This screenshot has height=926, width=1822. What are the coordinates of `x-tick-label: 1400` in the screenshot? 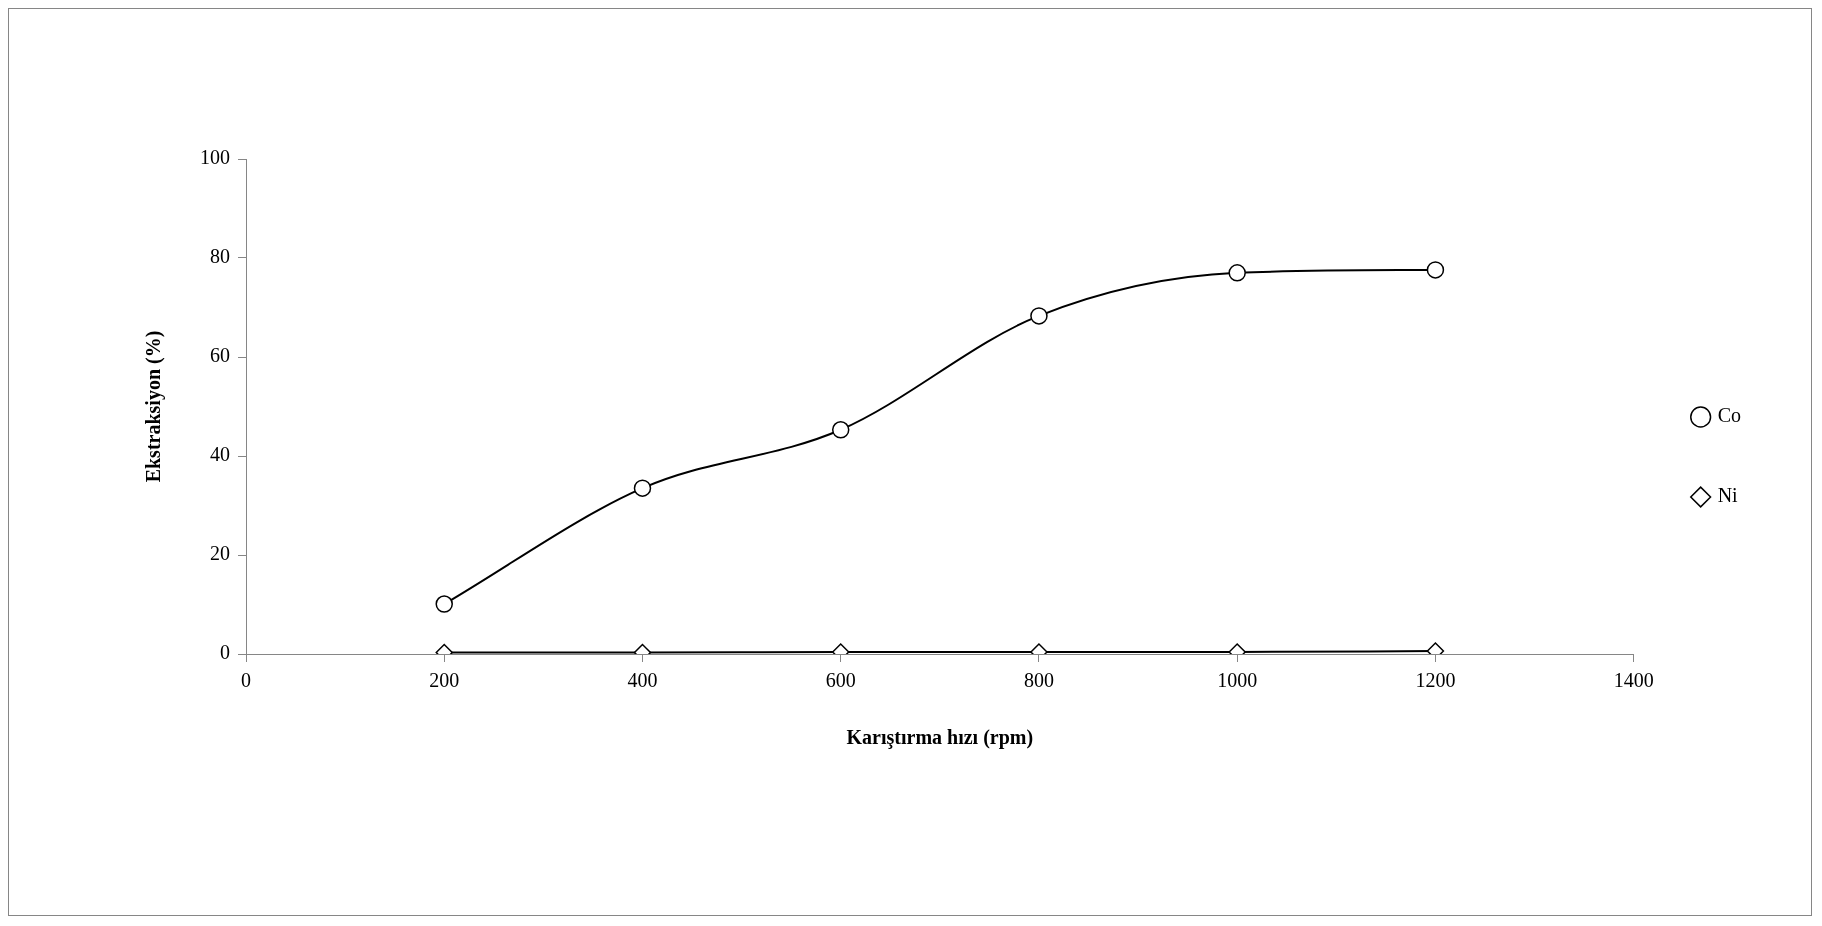 It's located at (1633, 680).